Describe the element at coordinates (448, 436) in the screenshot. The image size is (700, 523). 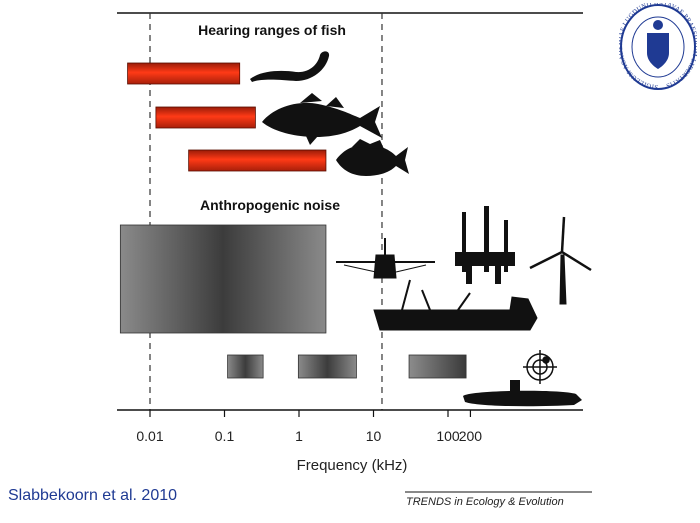
I see `x-tick-label: 100` at that location.